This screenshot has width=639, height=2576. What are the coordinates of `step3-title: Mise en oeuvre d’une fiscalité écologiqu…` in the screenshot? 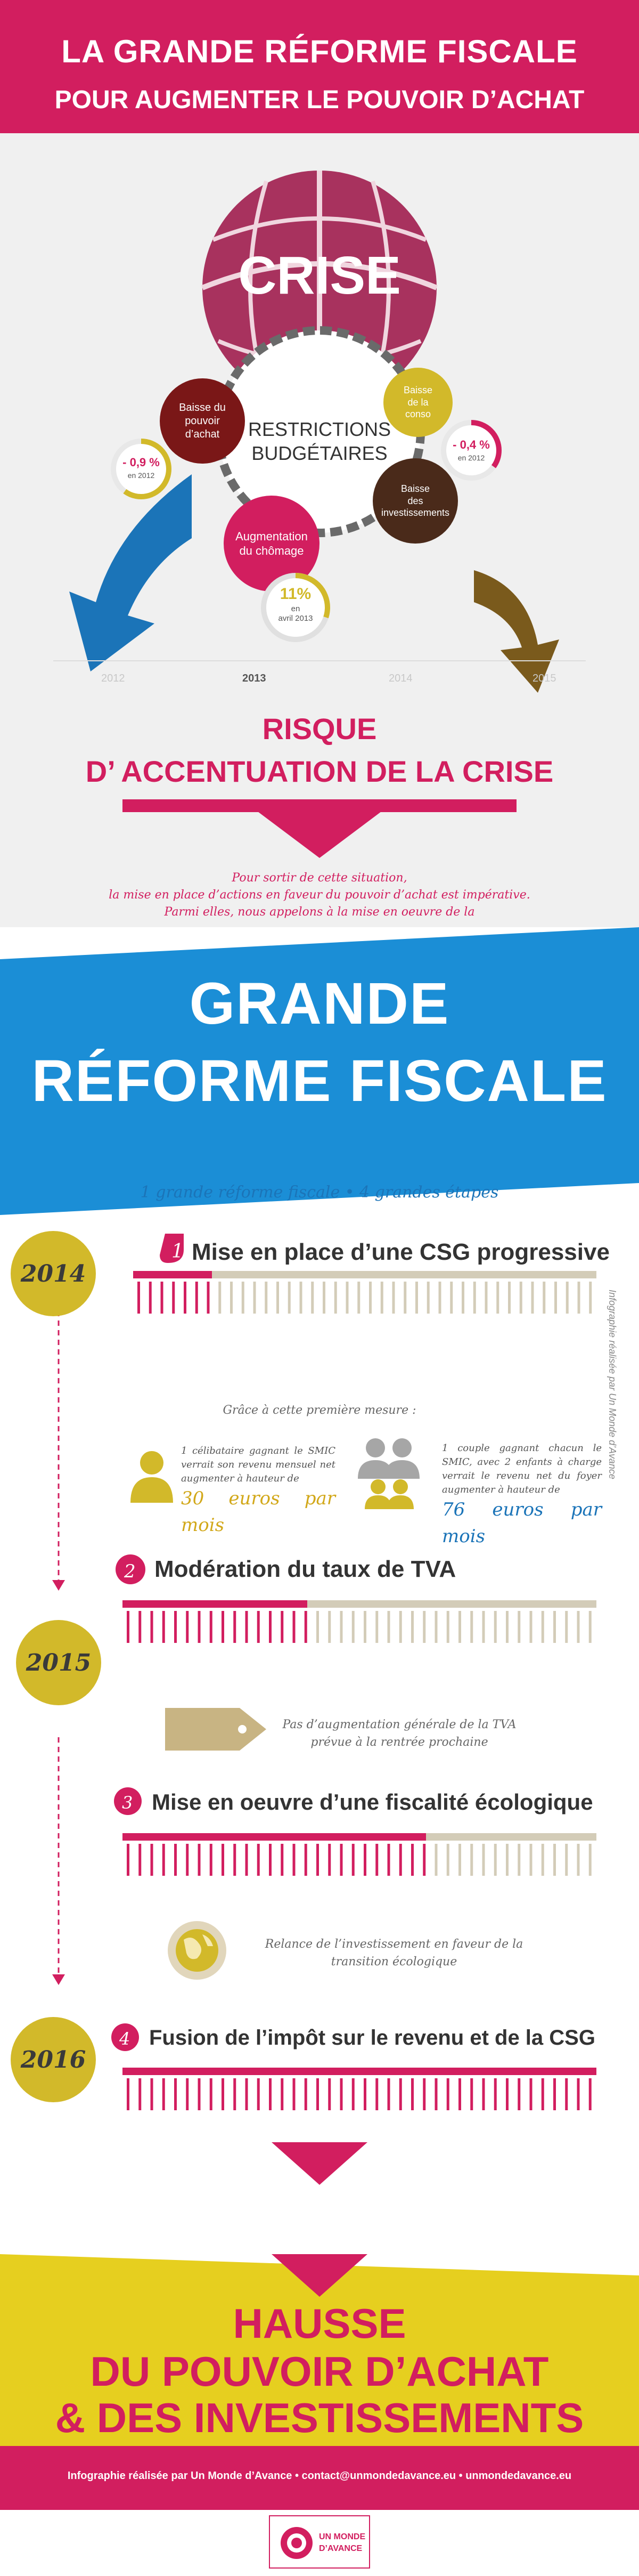 It's located at (372, 1801).